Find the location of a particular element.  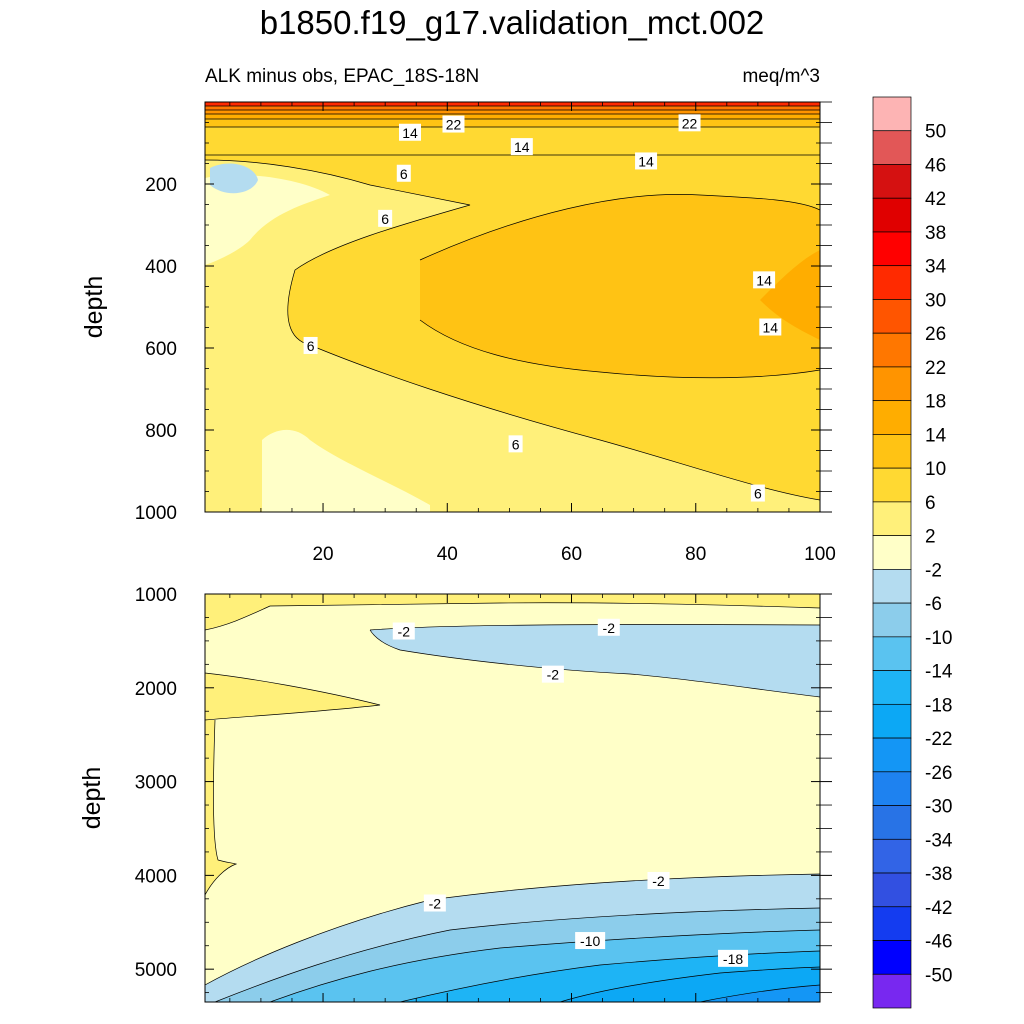

colorbar-label: 6 is located at coordinates (930, 503).